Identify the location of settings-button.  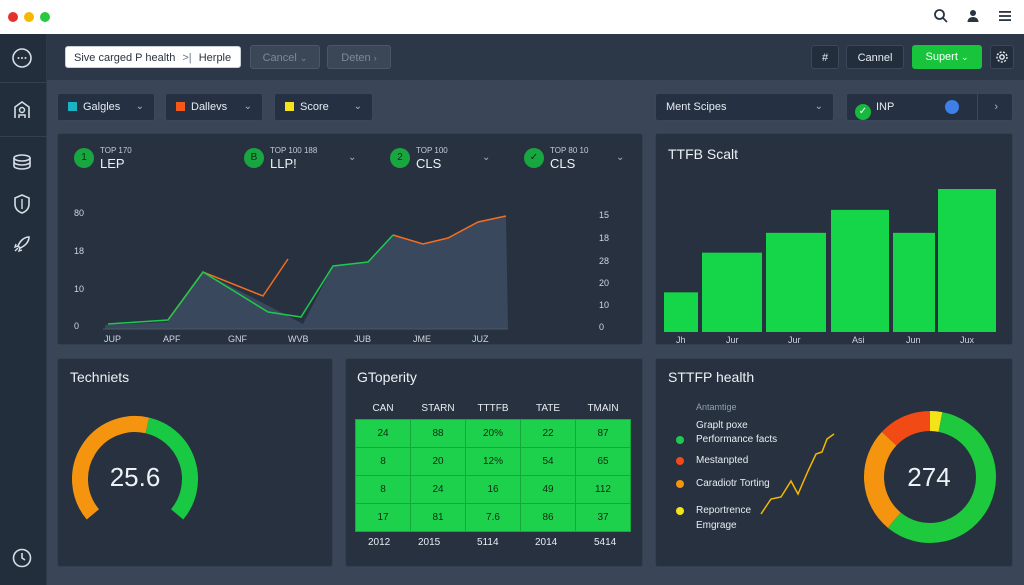
(1002, 57).